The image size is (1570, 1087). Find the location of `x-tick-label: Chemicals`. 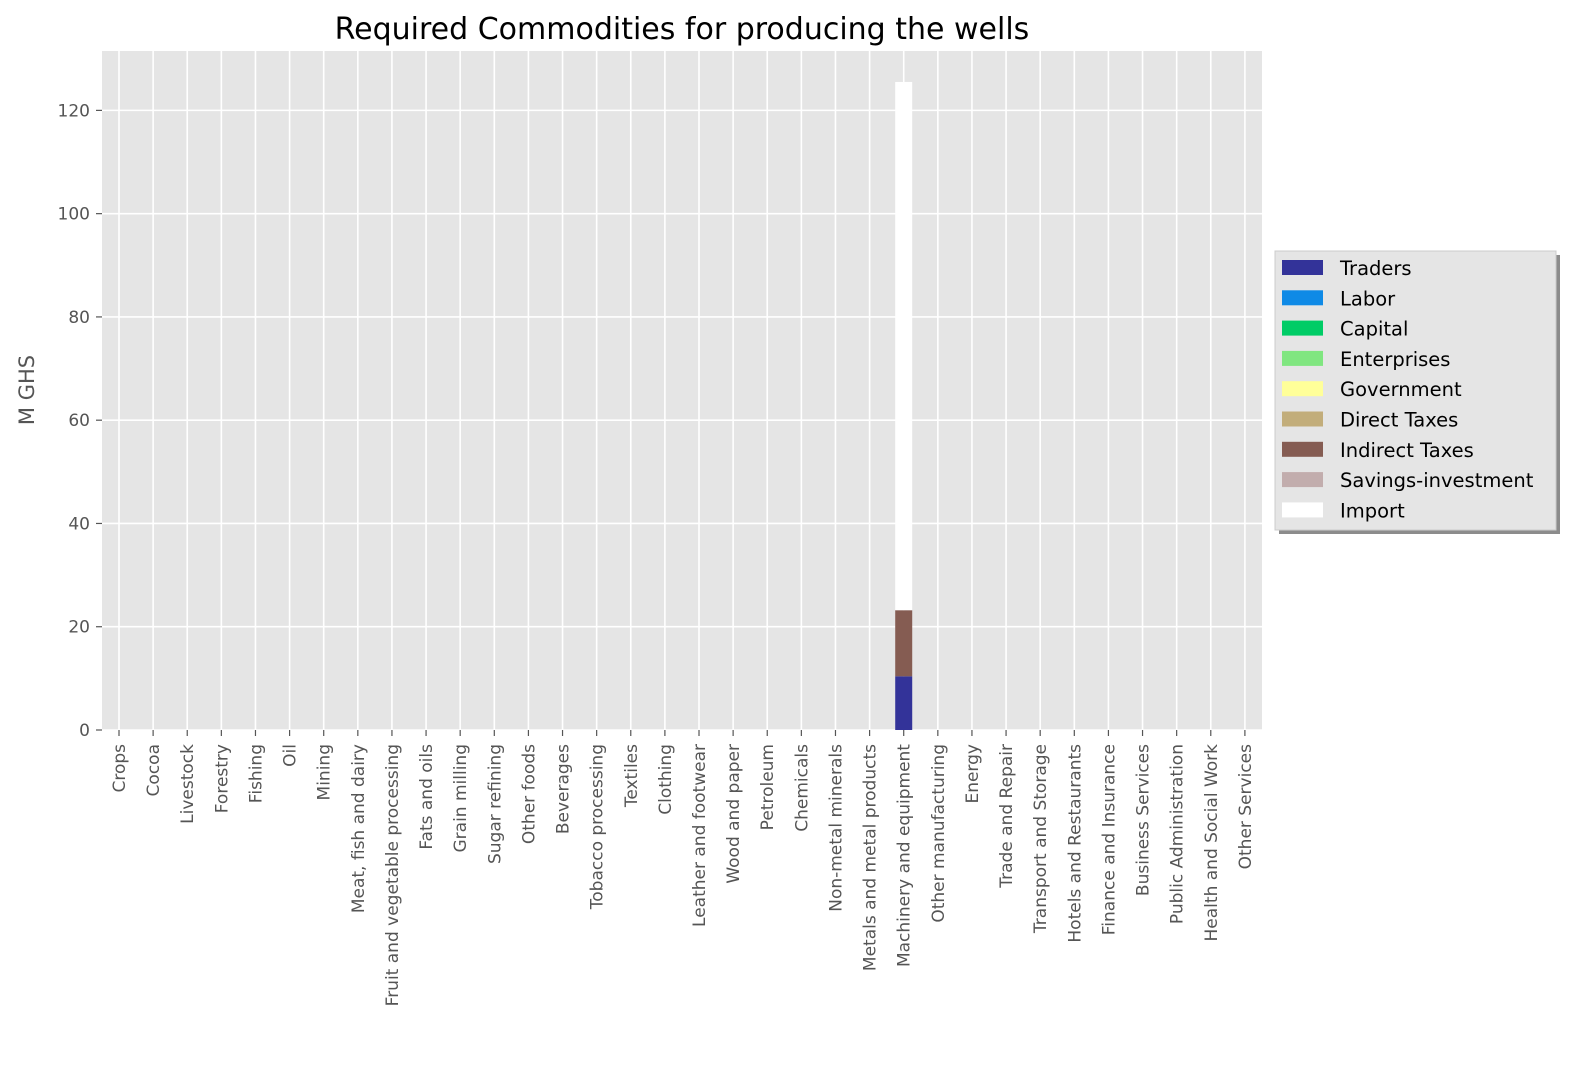

x-tick-label: Chemicals is located at coordinates (802, 788).